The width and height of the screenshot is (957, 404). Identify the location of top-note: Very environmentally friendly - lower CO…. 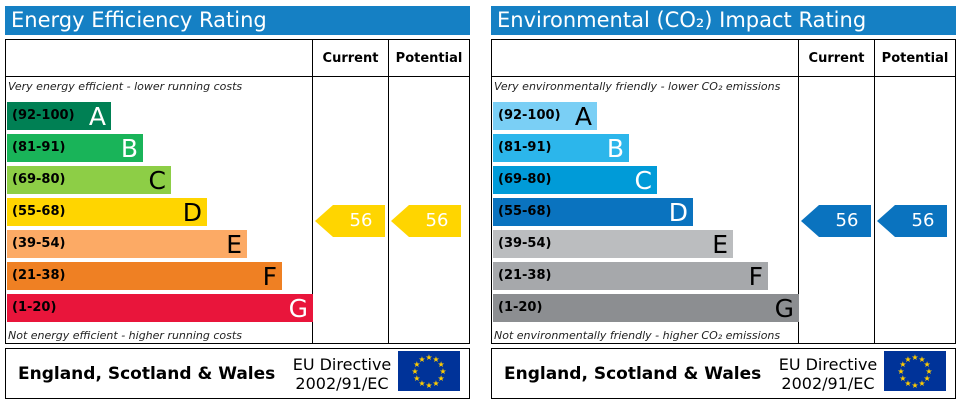
(637, 86).